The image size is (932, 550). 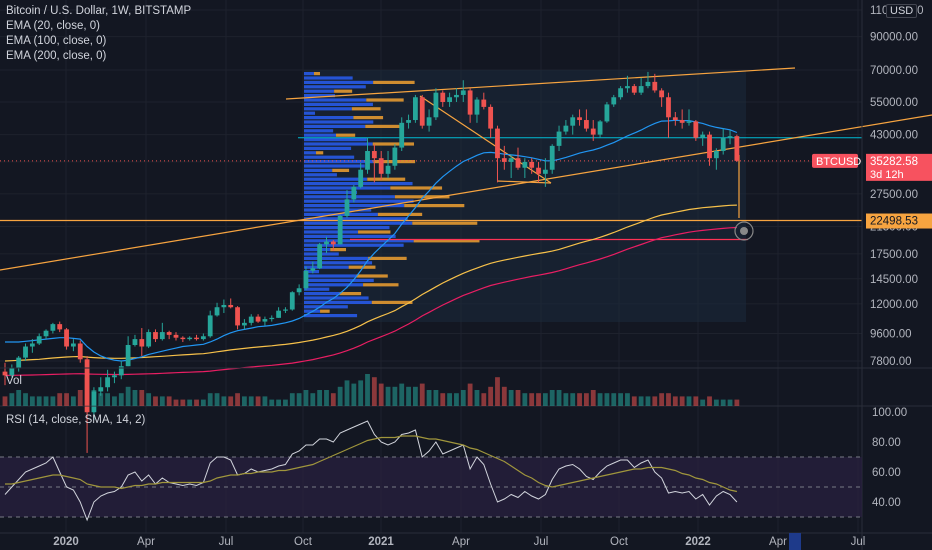 What do you see at coordinates (889, 413) in the screenshot?
I see `rsi-tick-label: 100.00` at bounding box center [889, 413].